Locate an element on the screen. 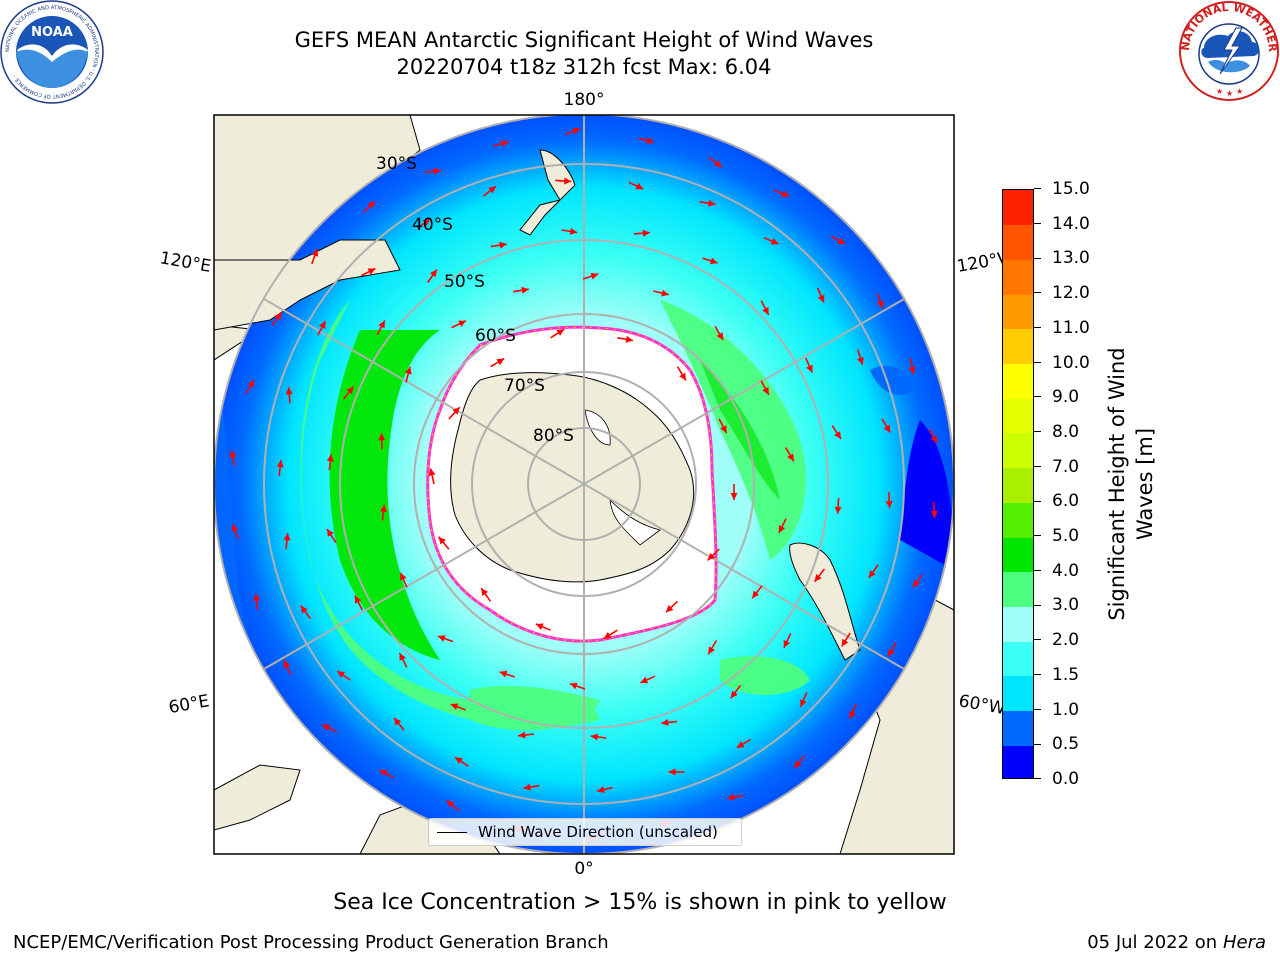  lat-label-80s: 80°S is located at coordinates (553, 436).